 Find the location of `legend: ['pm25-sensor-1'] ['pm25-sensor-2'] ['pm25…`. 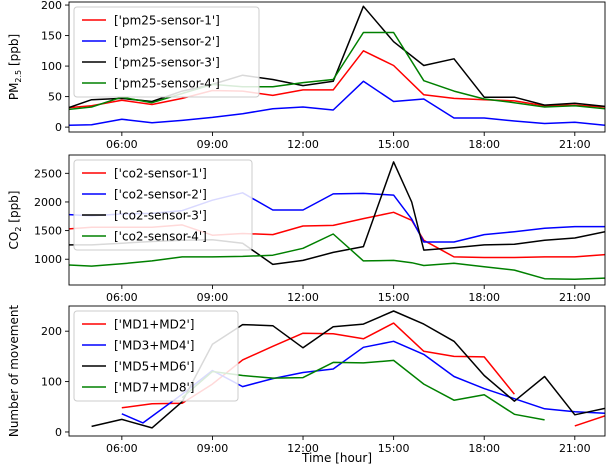

legend: ['pm25-sensor-1'] ['pm25-sensor-2'] ['pm25… is located at coordinates (166, 52).